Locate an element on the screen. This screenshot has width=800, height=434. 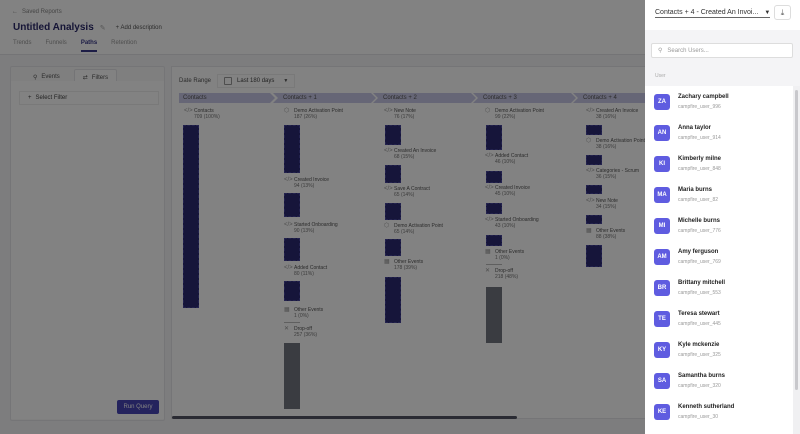
path-node: </> New Note 76 (17%) is located at coordinates (400, 114).